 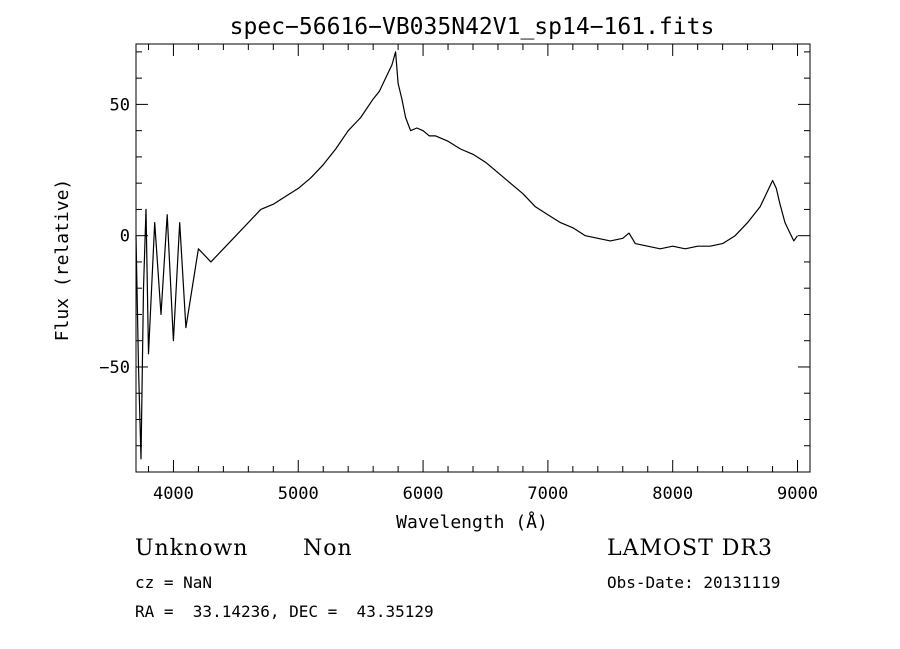 I want to click on chart-title: spec−56616−VB035N42V1_sp14−161.fits, so click(x=472, y=27).